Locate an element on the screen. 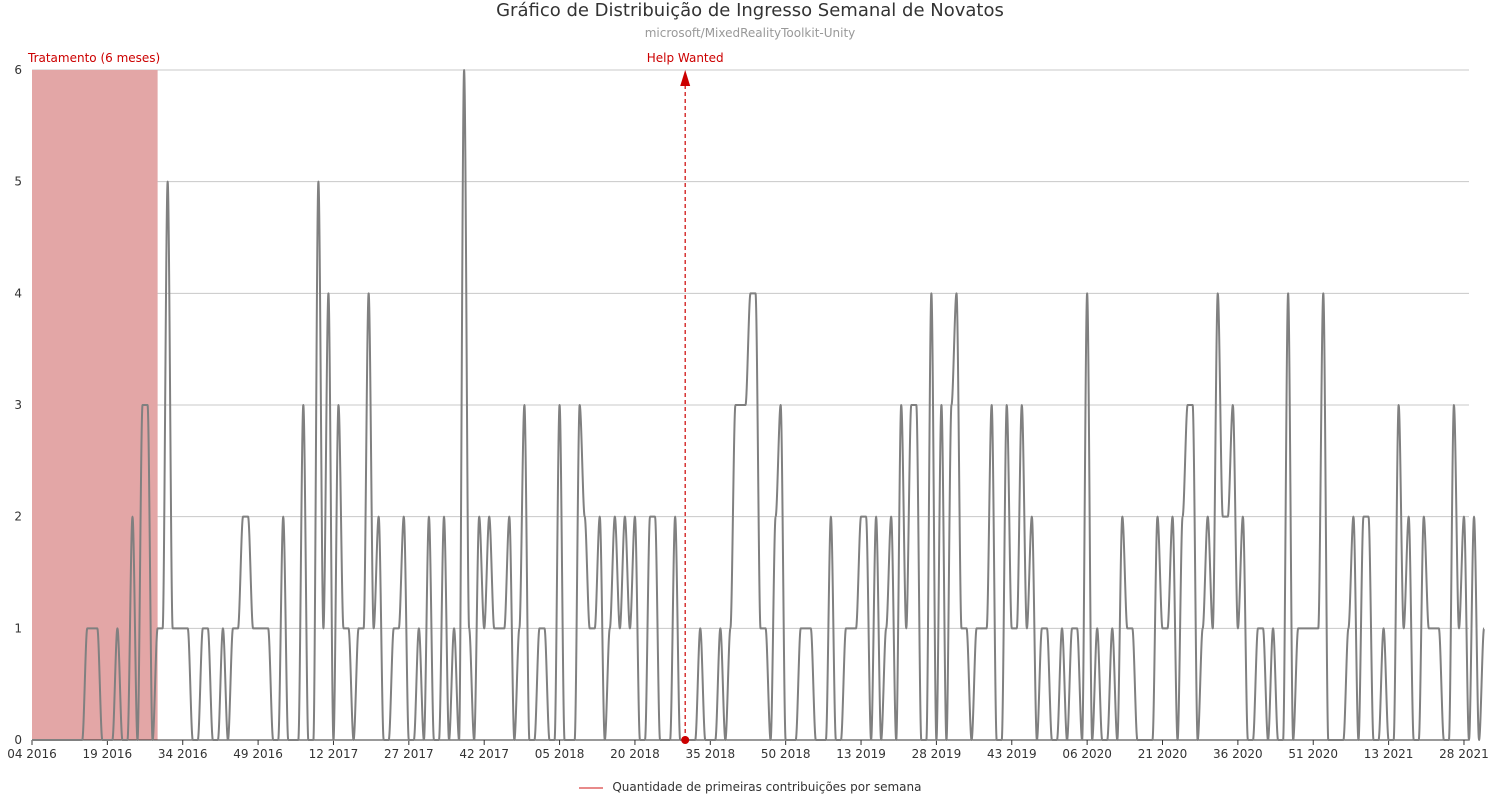 The height and width of the screenshot is (800, 1500). x-tick-label: 19 2016 is located at coordinates (108, 754).